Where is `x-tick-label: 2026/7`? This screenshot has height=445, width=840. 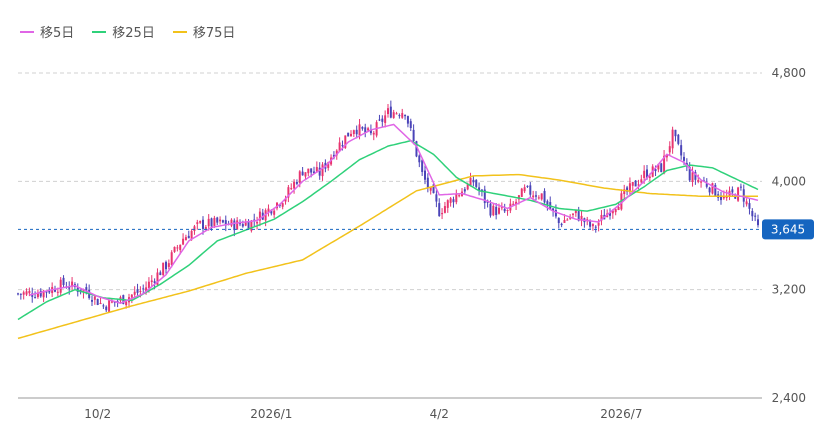
x-tick-label: 2026/7 is located at coordinates (621, 414).